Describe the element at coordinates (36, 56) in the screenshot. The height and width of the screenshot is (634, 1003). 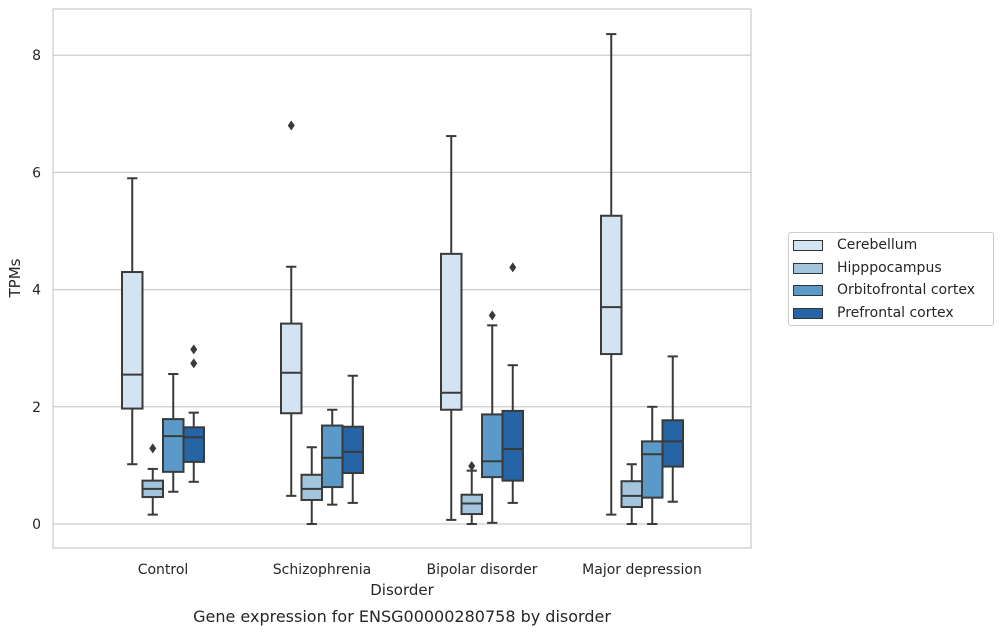
I see `y-tick-label: 8` at that location.